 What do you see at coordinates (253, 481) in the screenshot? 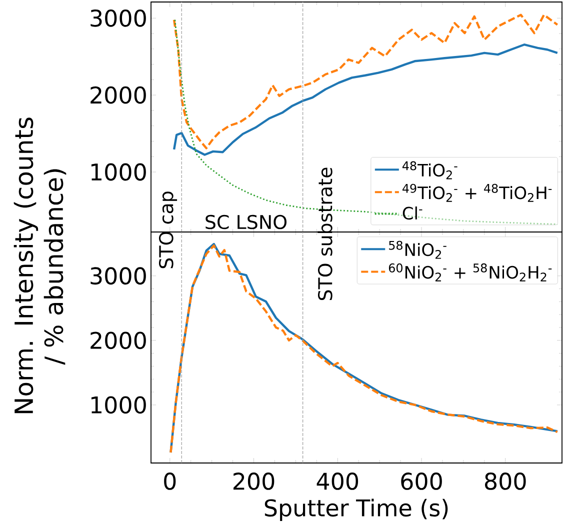
I see `x-tick-label: 200` at bounding box center [253, 481].